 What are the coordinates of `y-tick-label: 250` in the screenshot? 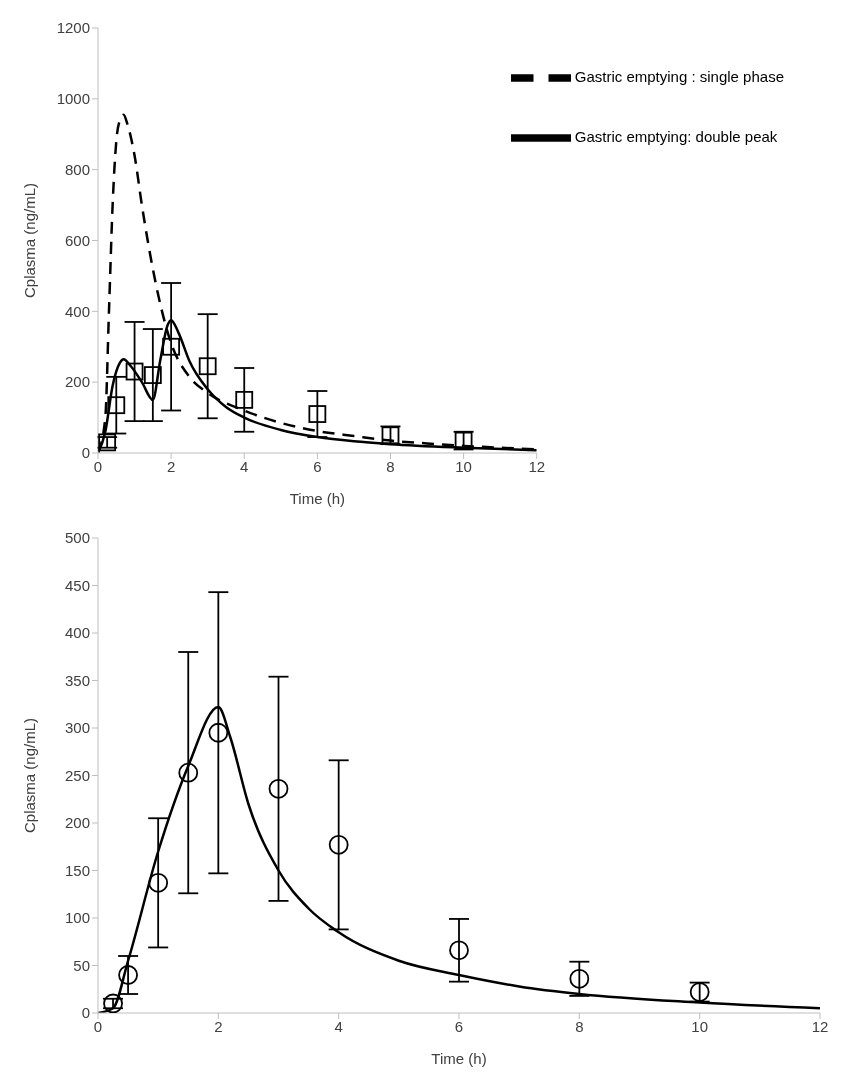 It's located at (77, 775).